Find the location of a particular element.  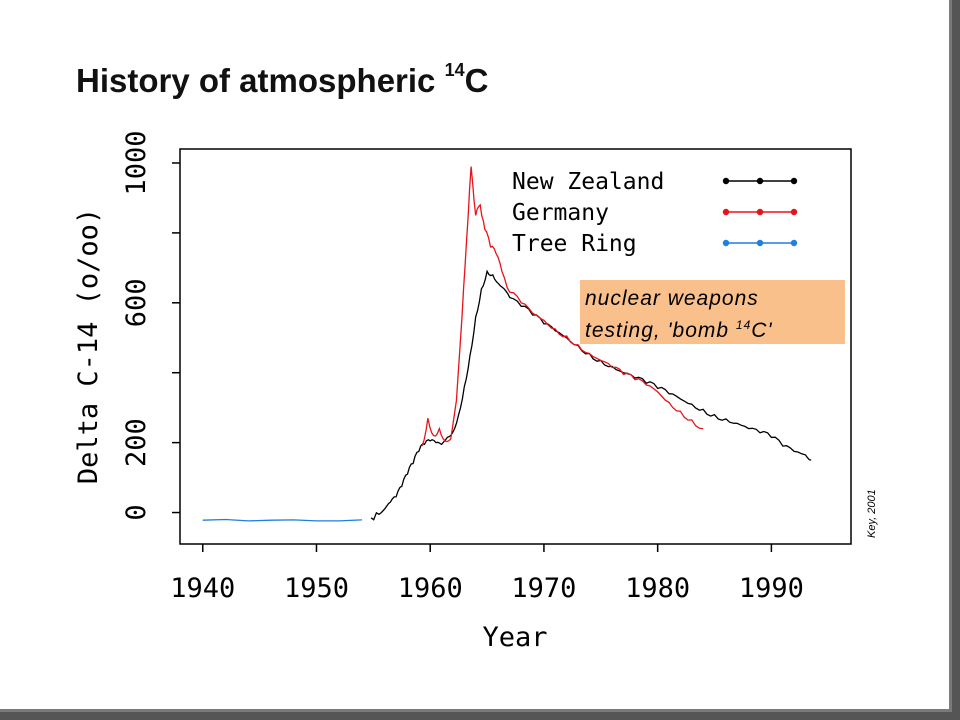

y-tick-label-1000: 1000 is located at coordinates (136, 162).